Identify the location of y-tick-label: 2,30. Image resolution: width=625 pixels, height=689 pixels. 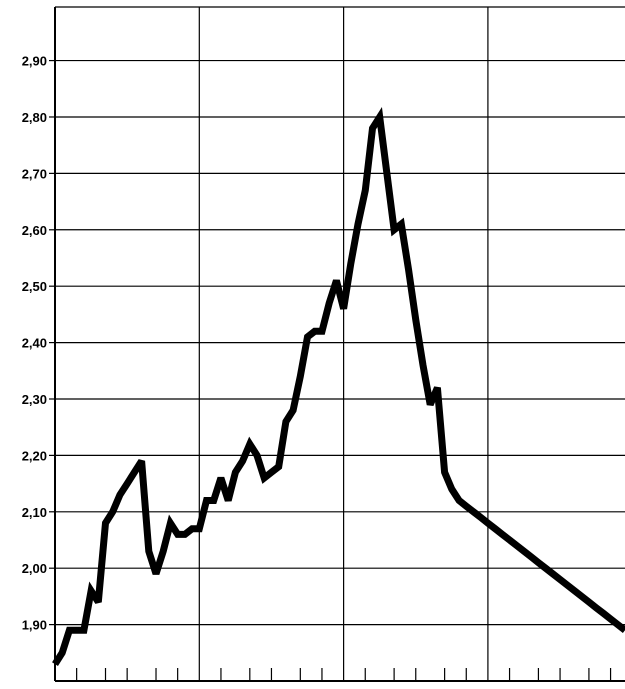
(34, 399).